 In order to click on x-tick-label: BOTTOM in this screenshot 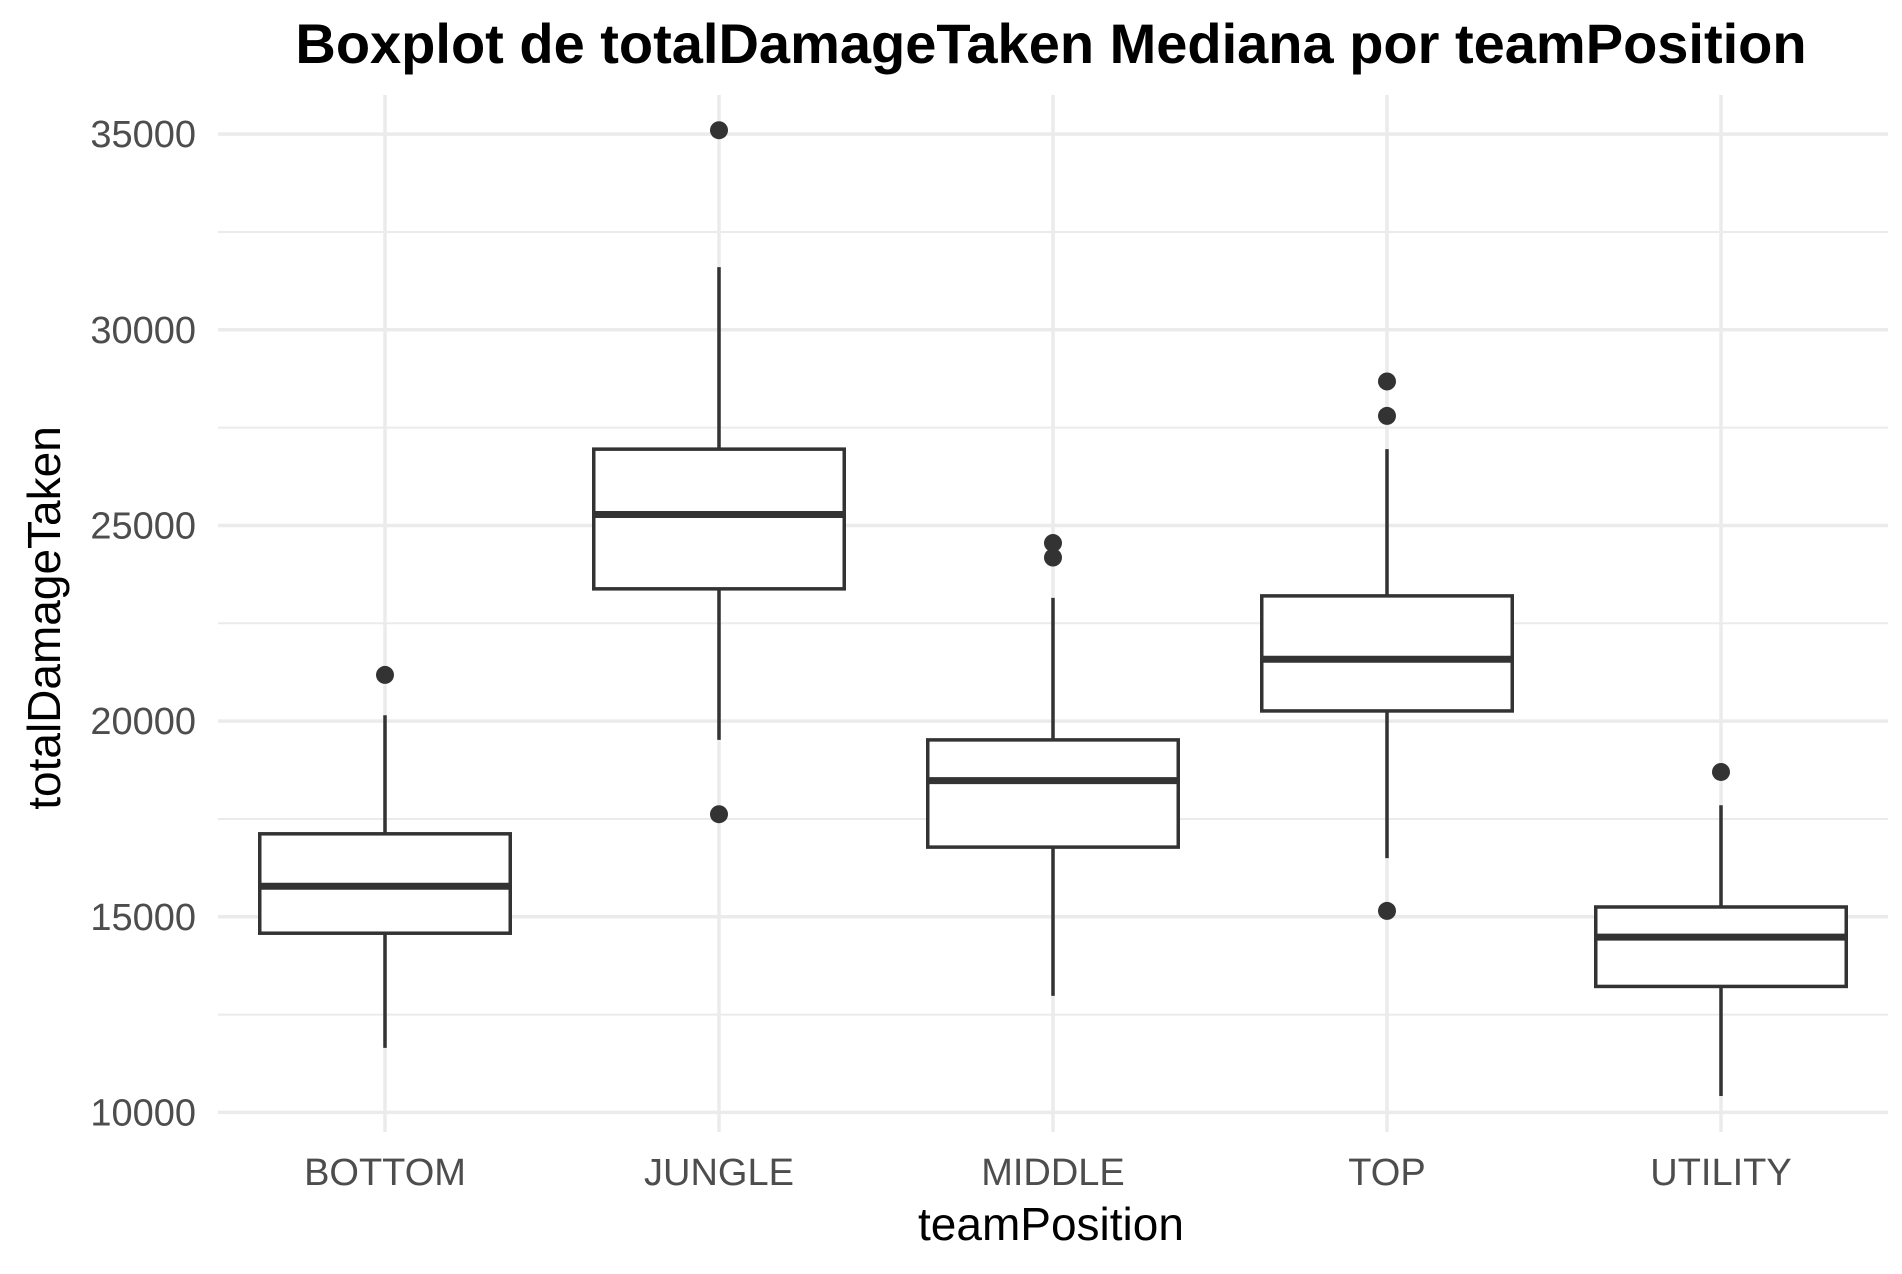, I will do `click(385, 1173)`.